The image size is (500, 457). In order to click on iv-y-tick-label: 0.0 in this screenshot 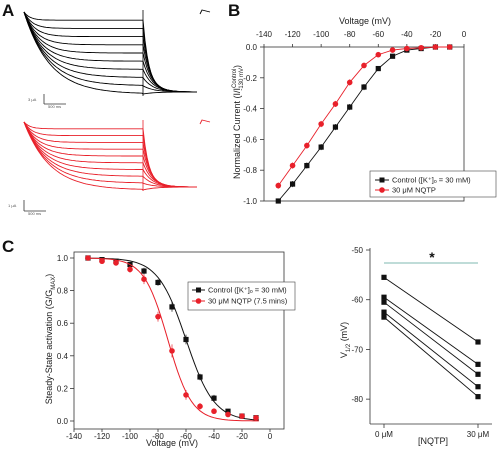, I will do `click(252, 47)`.